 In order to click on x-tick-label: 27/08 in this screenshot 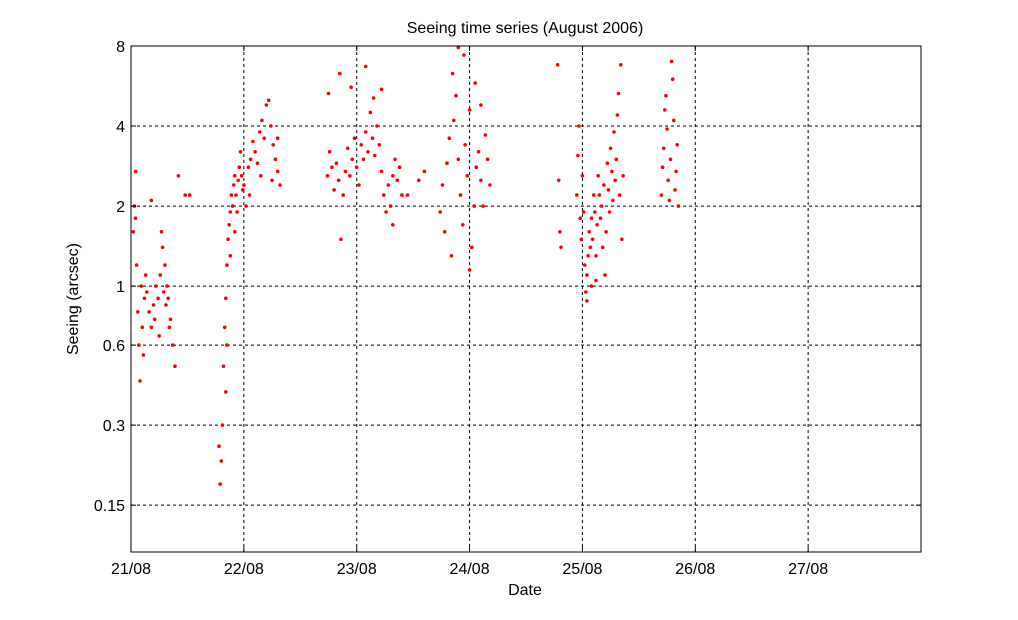, I will do `click(808, 569)`.